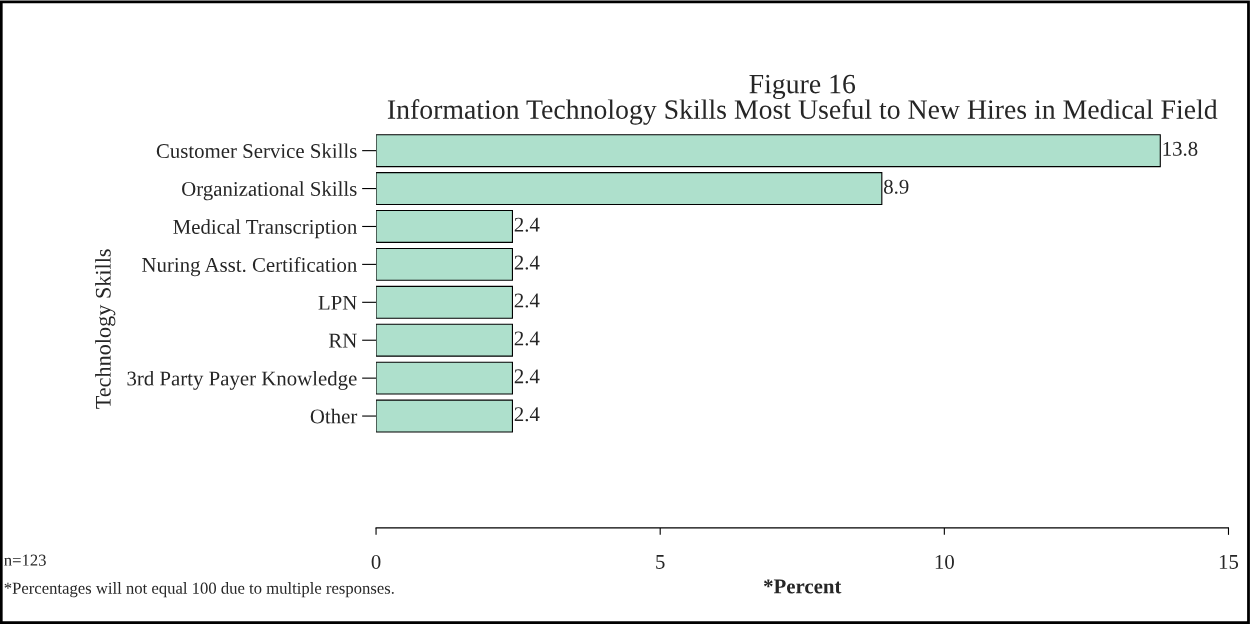  Describe the element at coordinates (342, 340) in the screenshot. I see `y-tick-label: RN` at that location.